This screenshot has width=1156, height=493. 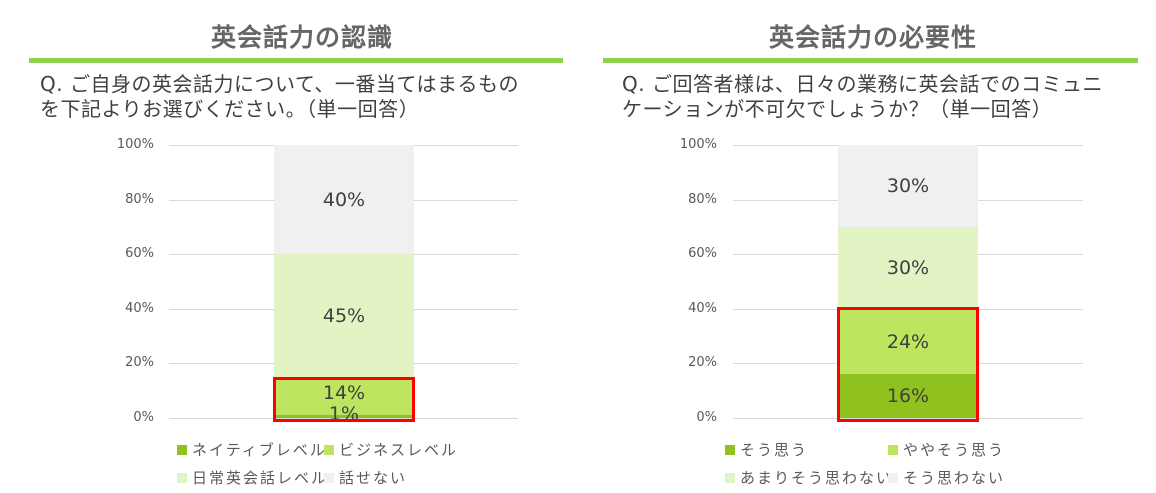 I want to click on data-label: 40%, so click(x=344, y=199).